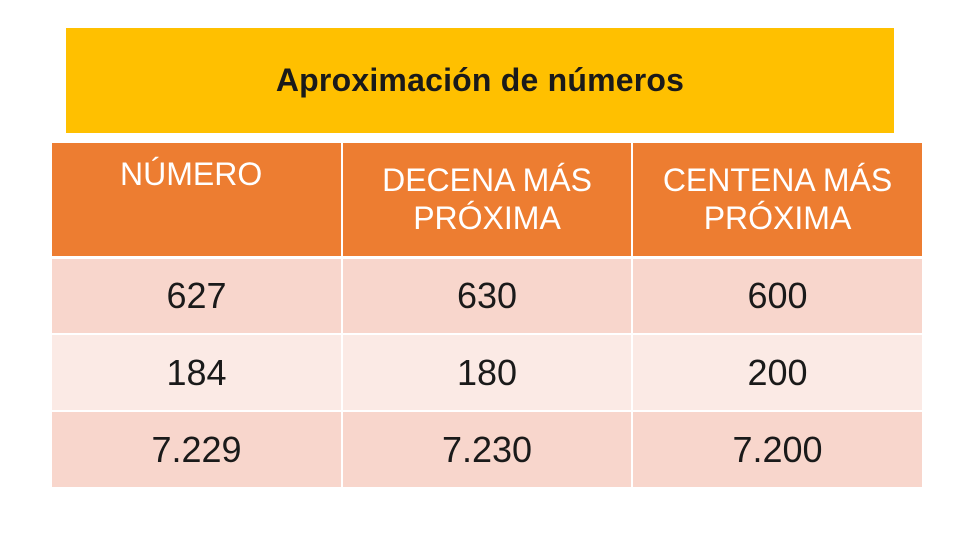 The height and width of the screenshot is (540, 960). I want to click on cell-centena: 200, so click(777, 373).